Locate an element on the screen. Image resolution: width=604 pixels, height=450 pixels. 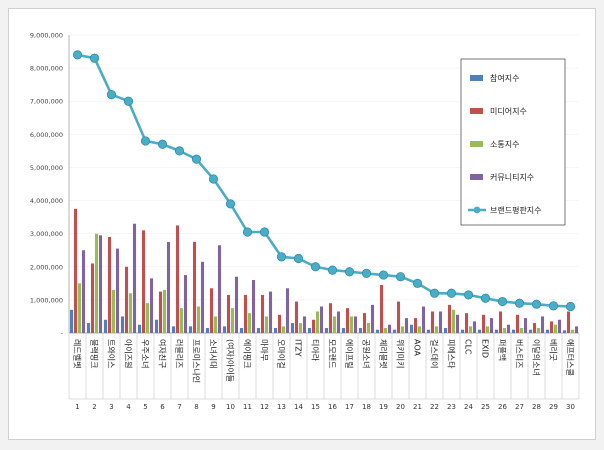
x-index-label: 26 is located at coordinates (502, 407).